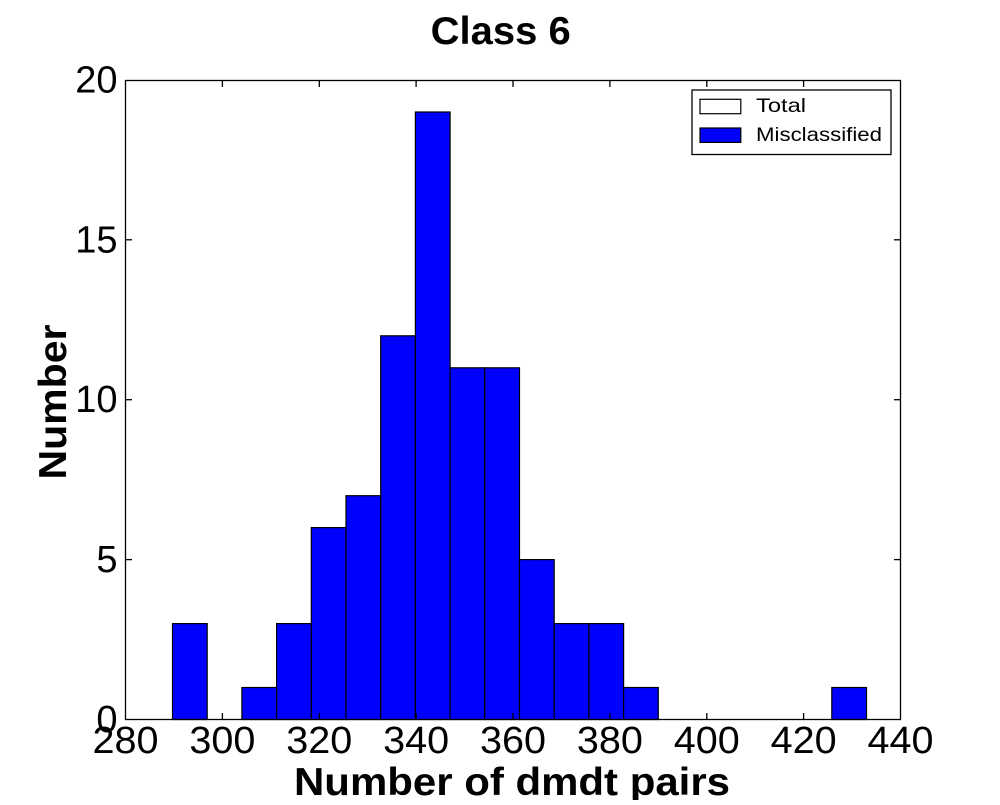  Describe the element at coordinates (96, 81) in the screenshot. I see `svg-text: 20` at that location.